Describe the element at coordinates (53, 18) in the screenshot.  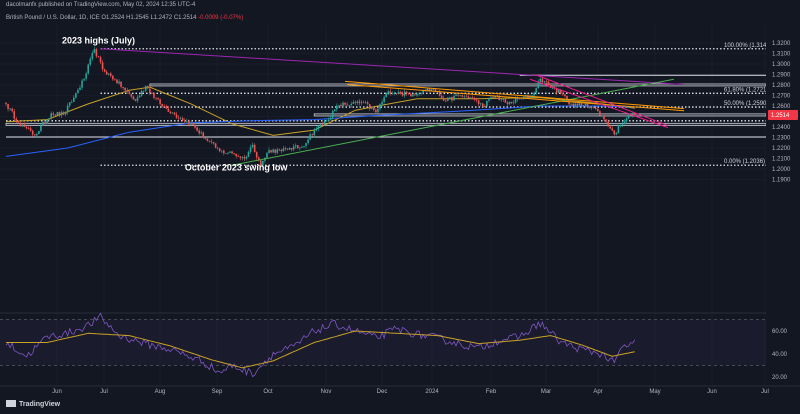
I see `symbol-name: British Pound / U.S. Dollar, 1D, ICE` at that location.